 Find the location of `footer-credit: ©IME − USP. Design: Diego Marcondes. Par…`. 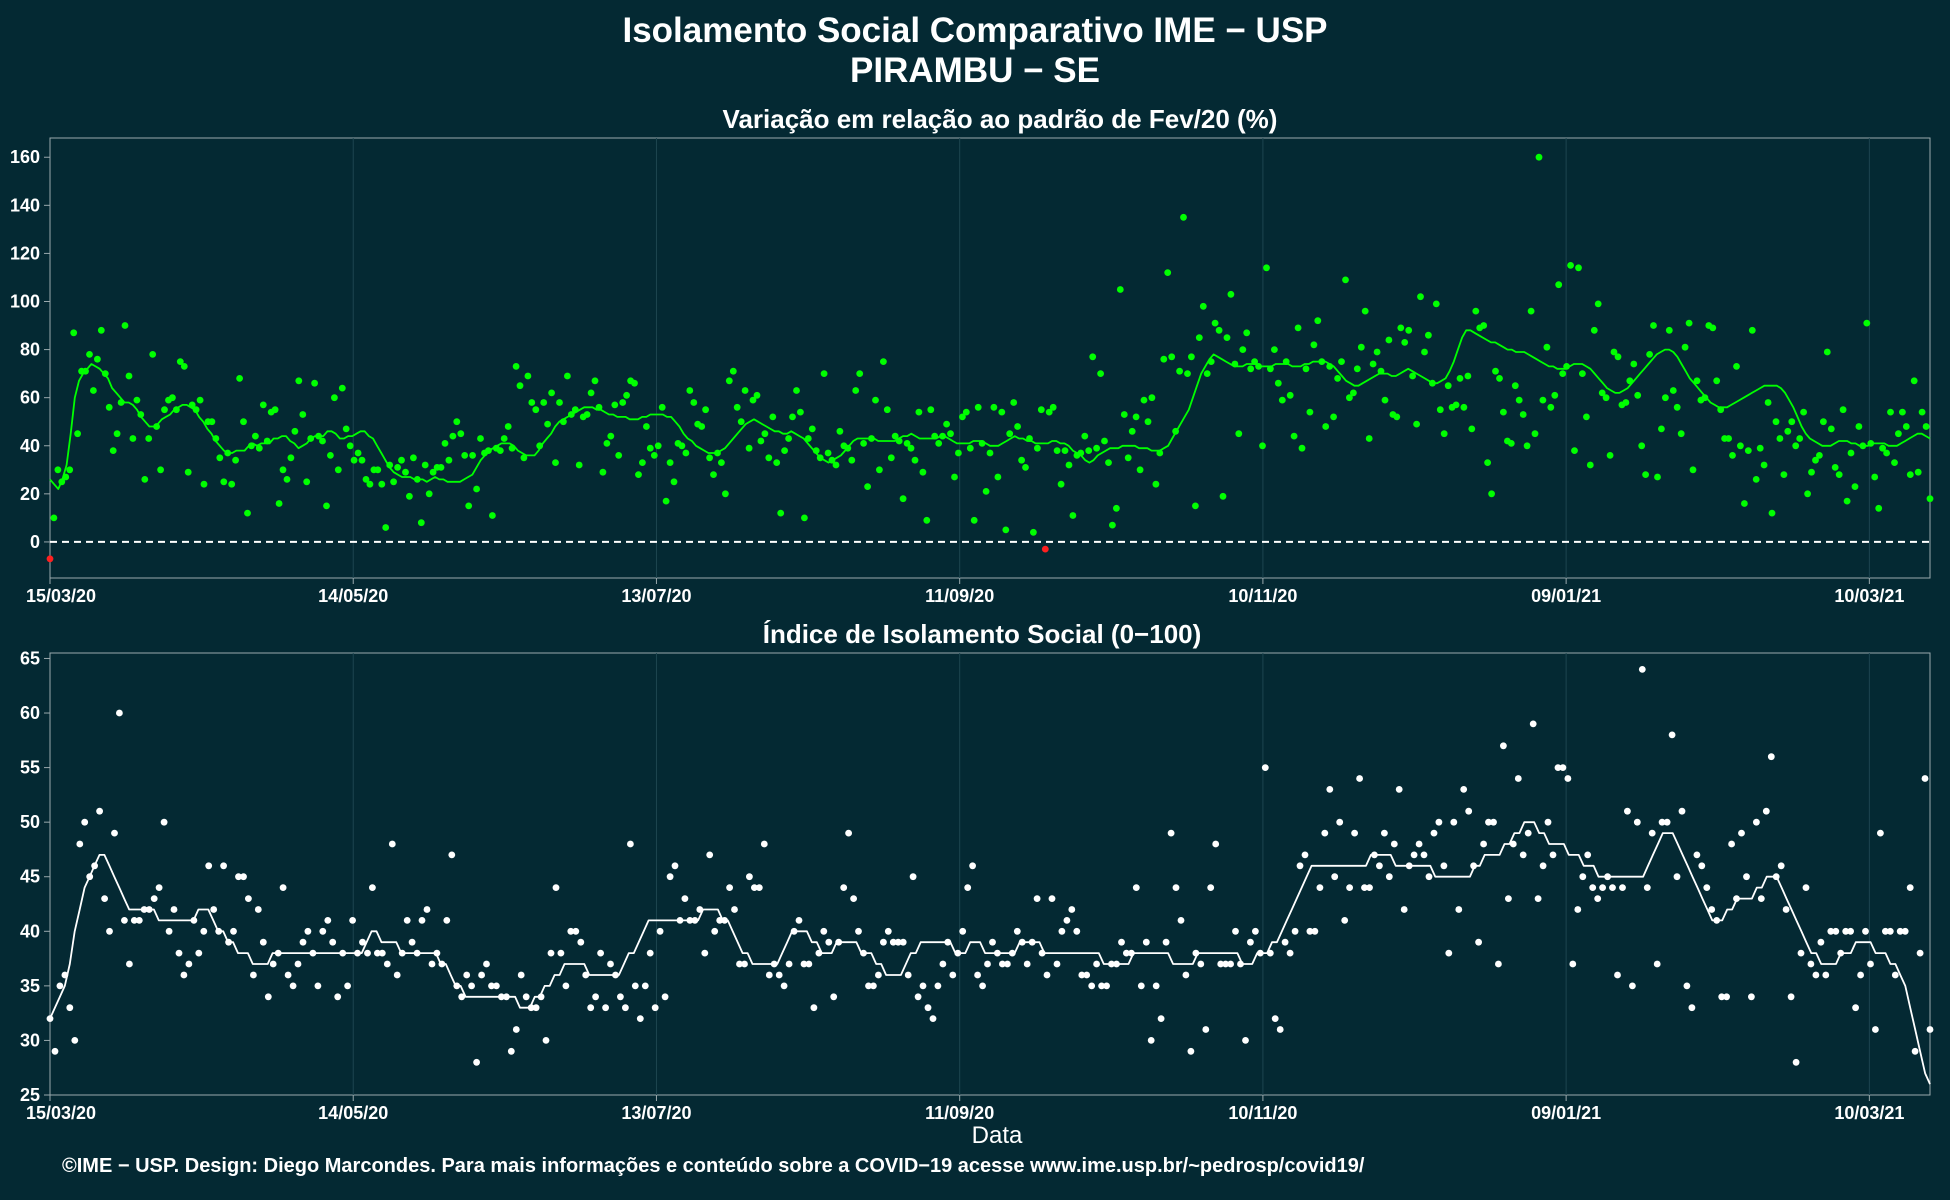

footer-credit: ©IME − USP. Design: Diego Marcondes. Par… is located at coordinates (713, 1166).